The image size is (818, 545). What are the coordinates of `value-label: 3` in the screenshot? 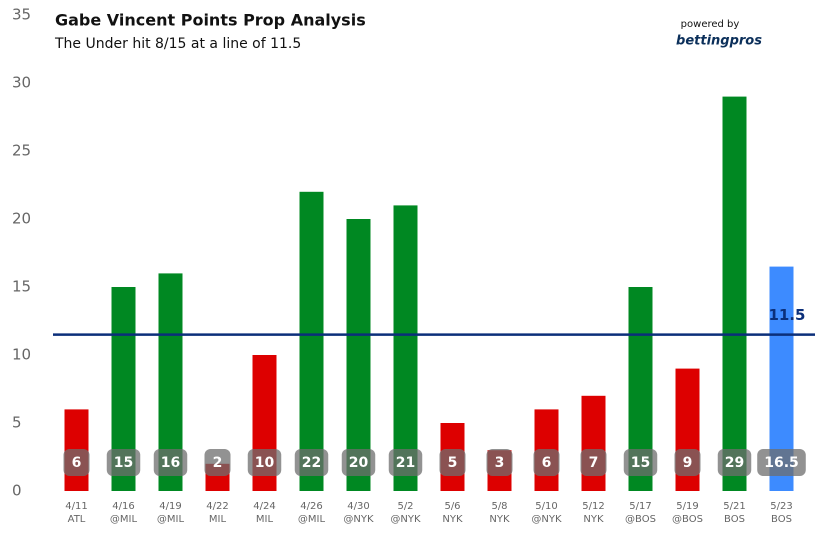 It's located at (500, 463).